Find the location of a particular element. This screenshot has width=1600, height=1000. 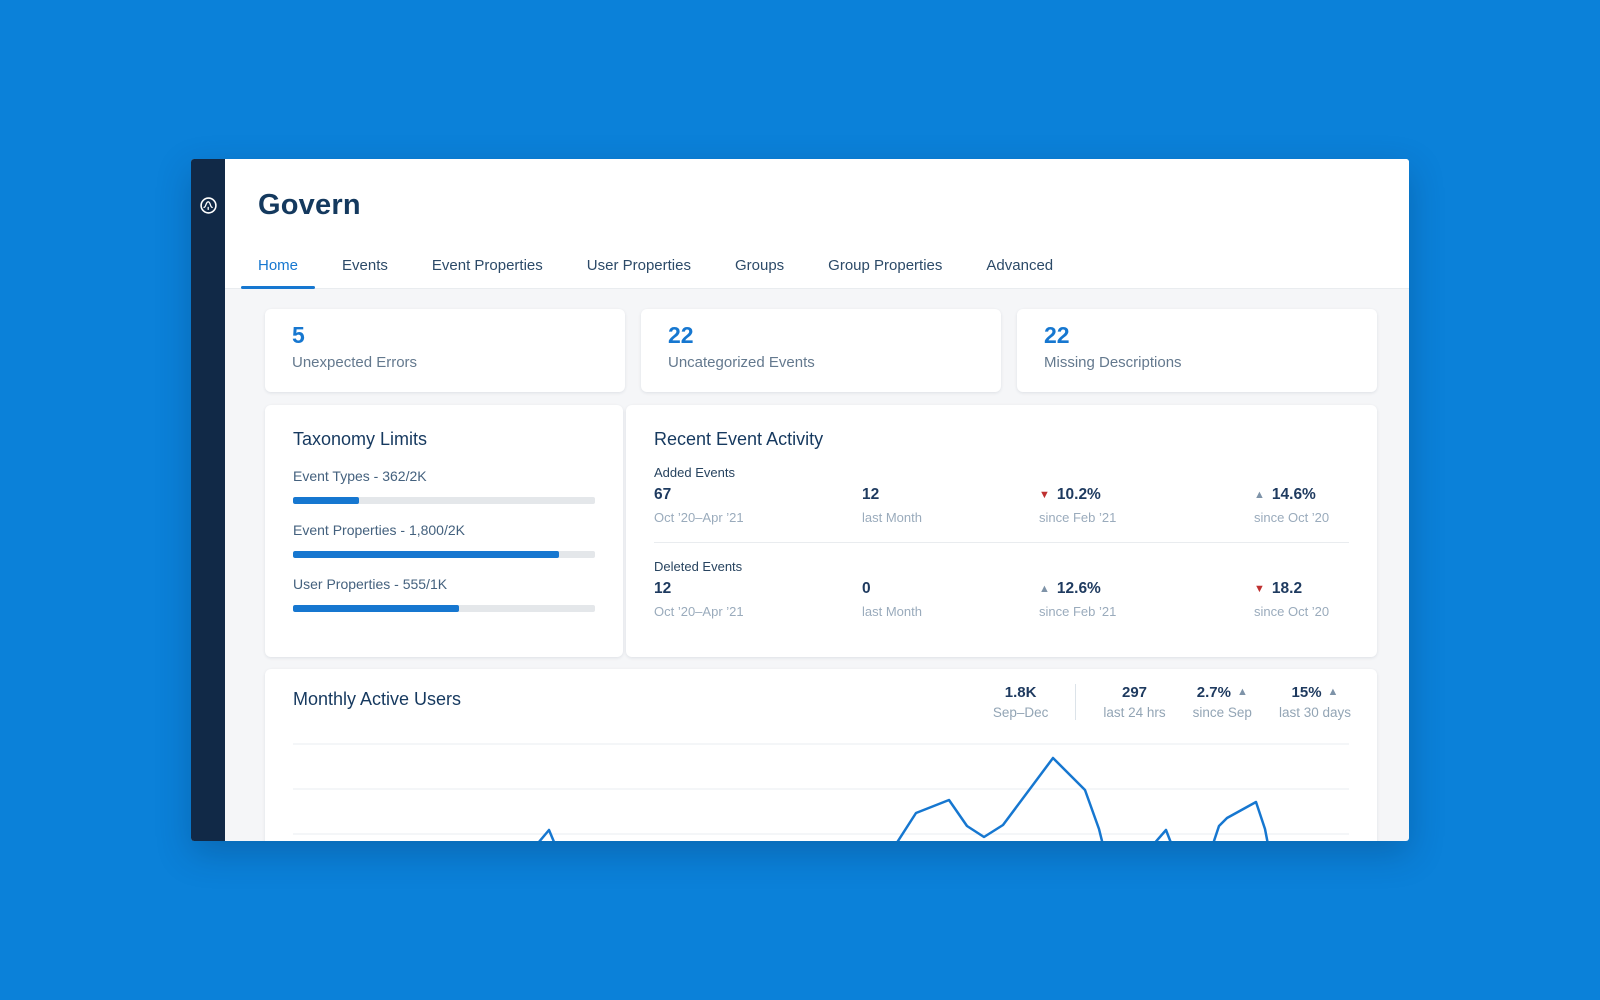

deleted-events-label: Deleted Events is located at coordinates (698, 566).